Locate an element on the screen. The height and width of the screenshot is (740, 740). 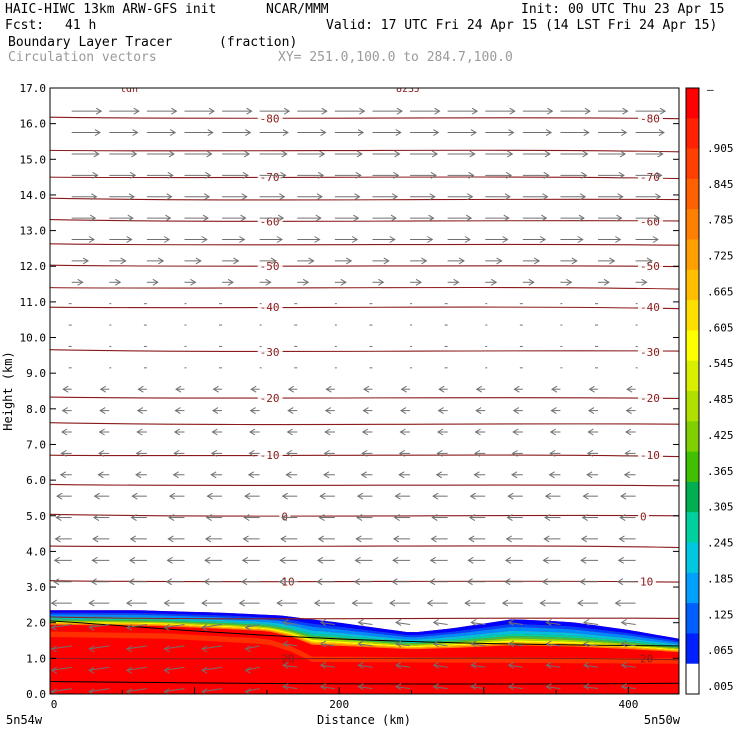
contour-label: -50 is located at coordinates (650, 266).